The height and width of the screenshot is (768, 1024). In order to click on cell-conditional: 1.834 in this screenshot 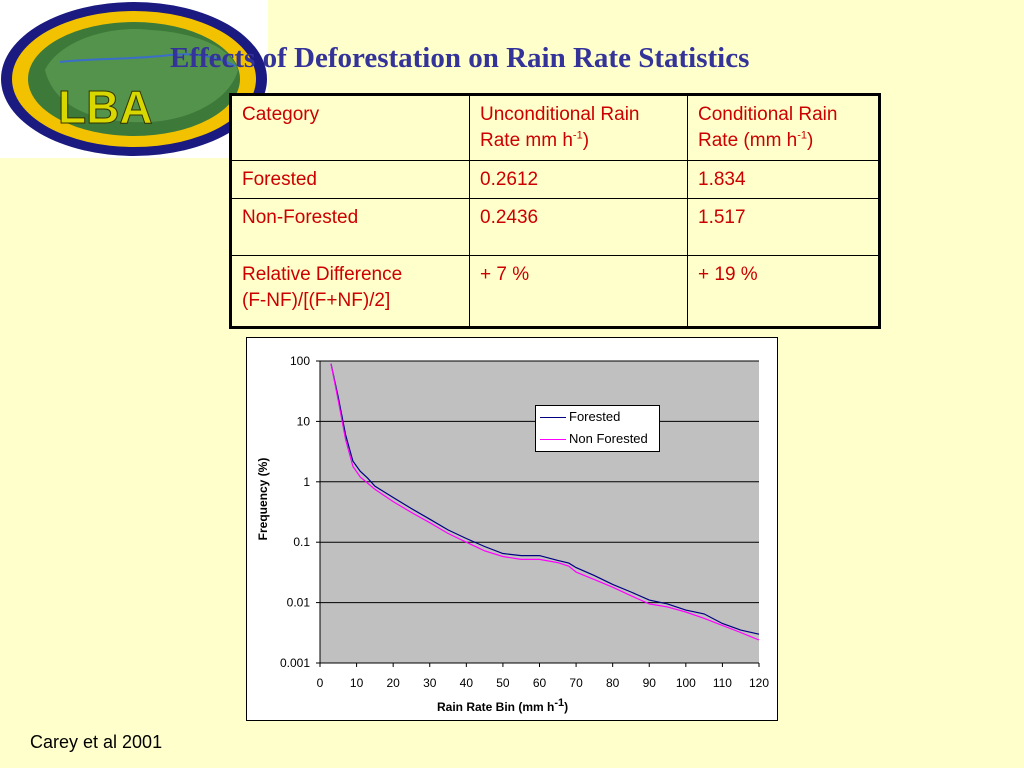, I will do `click(783, 179)`.